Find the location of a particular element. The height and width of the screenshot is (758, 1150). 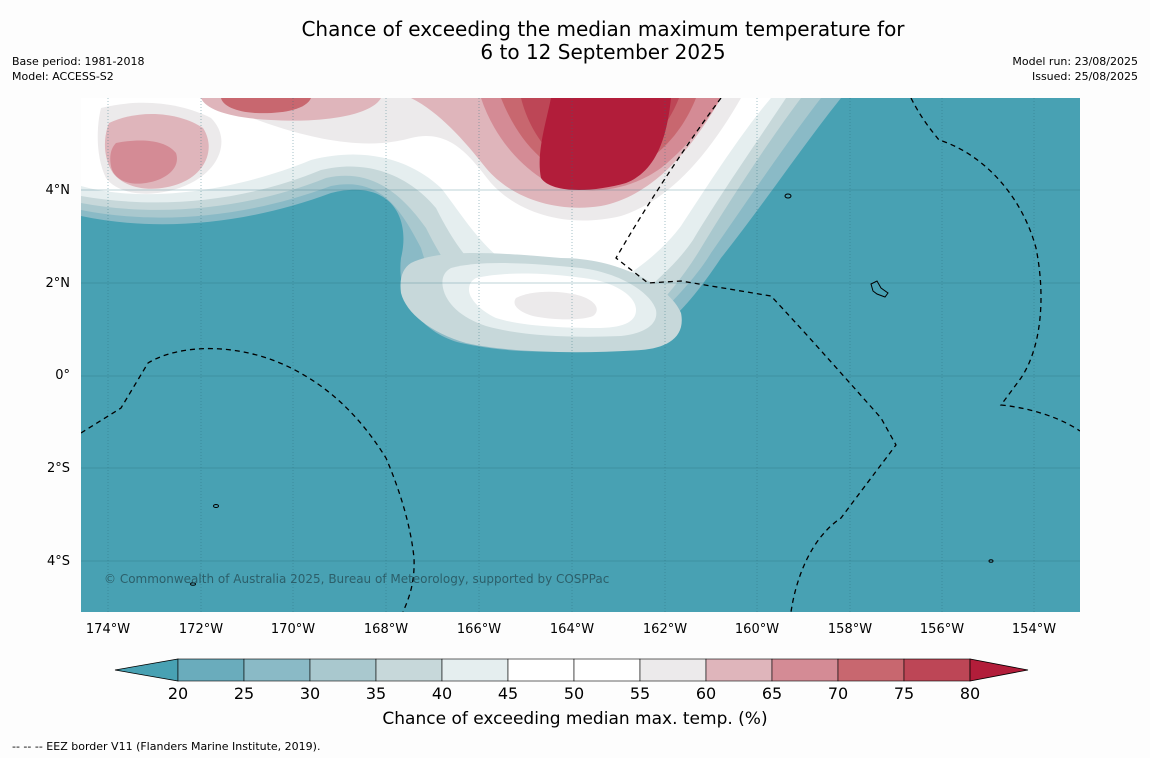

lon-label-164w: 164°W is located at coordinates (572, 629).